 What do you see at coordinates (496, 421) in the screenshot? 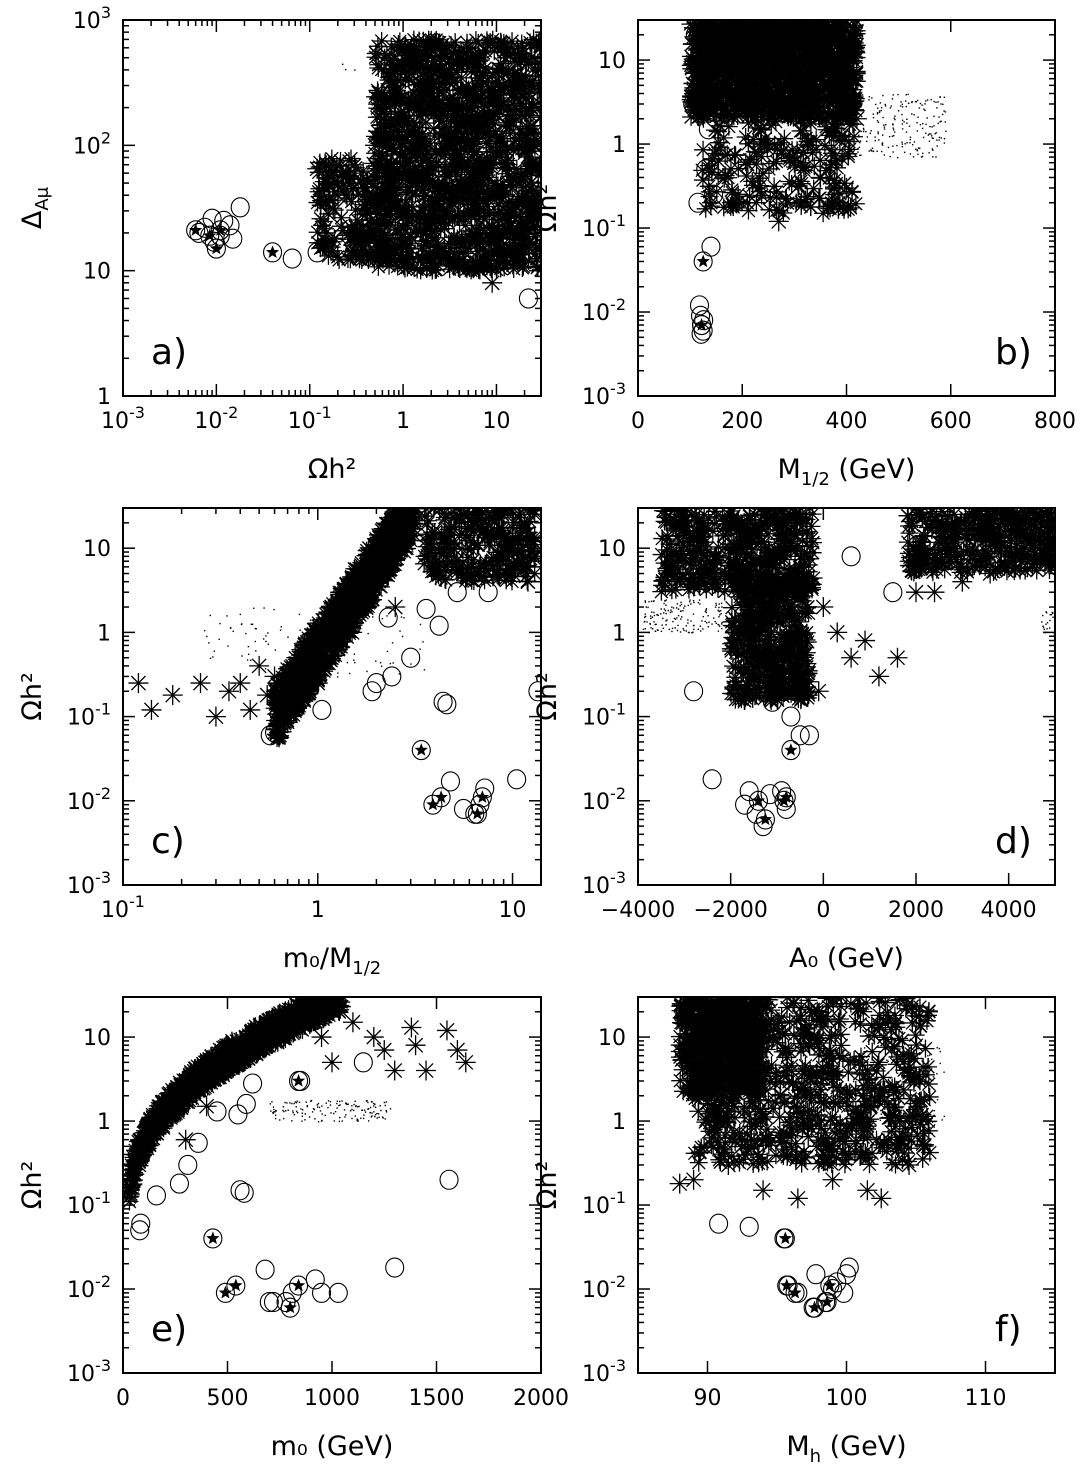
I see `x-tick-label: 10` at bounding box center [496, 421].